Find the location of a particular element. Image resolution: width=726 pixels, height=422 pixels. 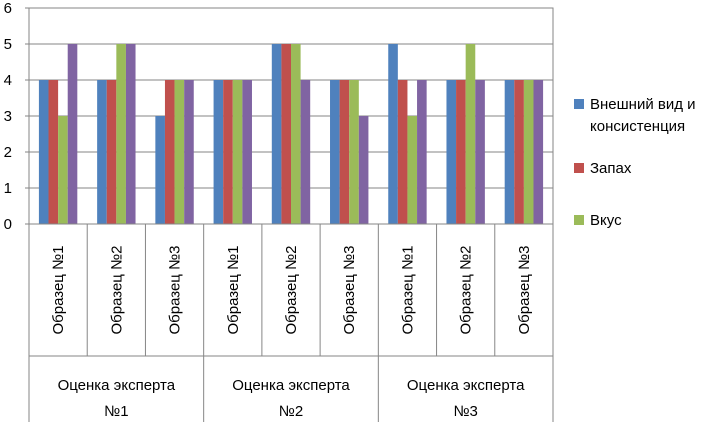

legend-label-appearance: Внешний вид и консистенция is located at coordinates (643, 116).